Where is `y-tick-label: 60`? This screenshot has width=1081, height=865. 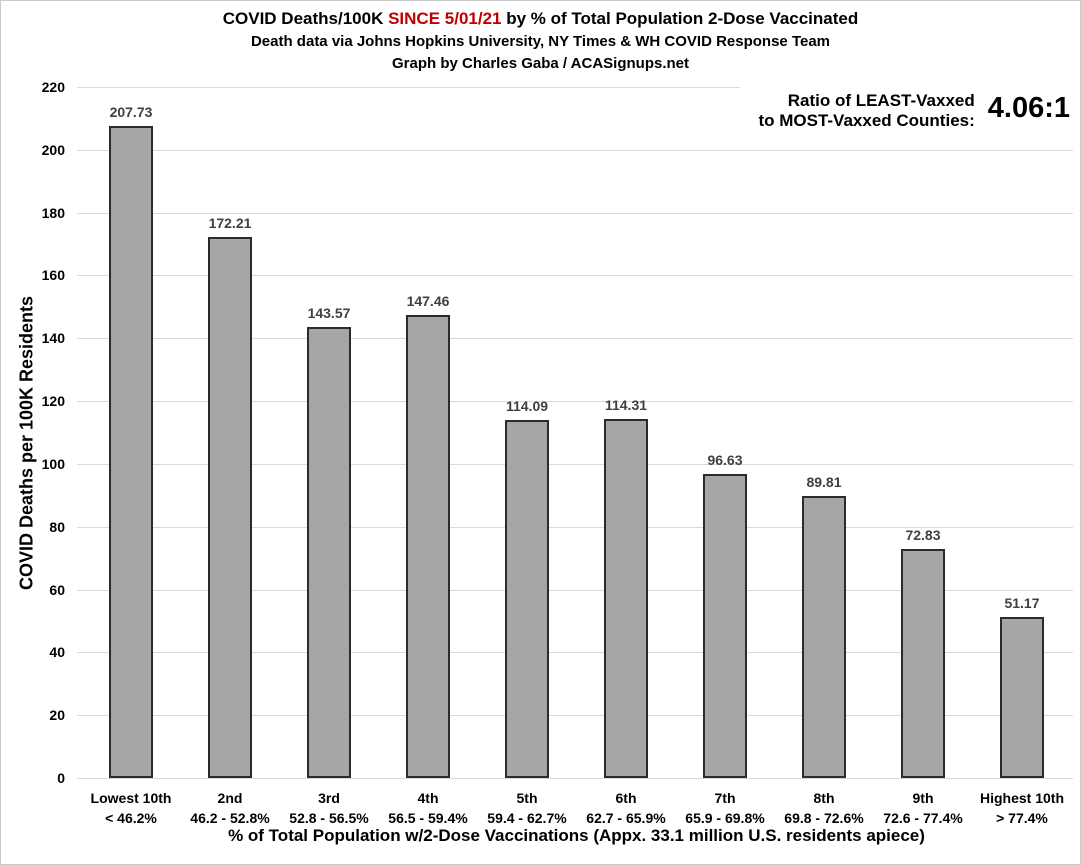 y-tick-label: 60 is located at coordinates (57, 590).